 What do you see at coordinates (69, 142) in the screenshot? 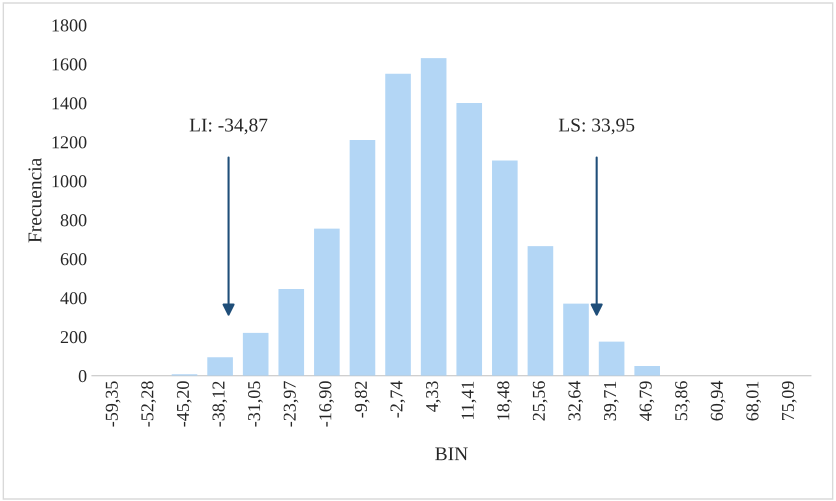
I see `y-tick-label: 1200` at bounding box center [69, 142].